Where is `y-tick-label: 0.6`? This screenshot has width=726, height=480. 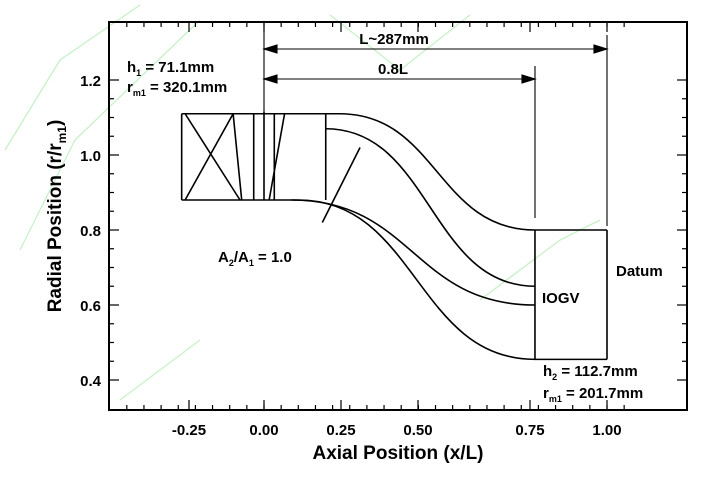 y-tick-label: 0.6 is located at coordinates (90, 306).